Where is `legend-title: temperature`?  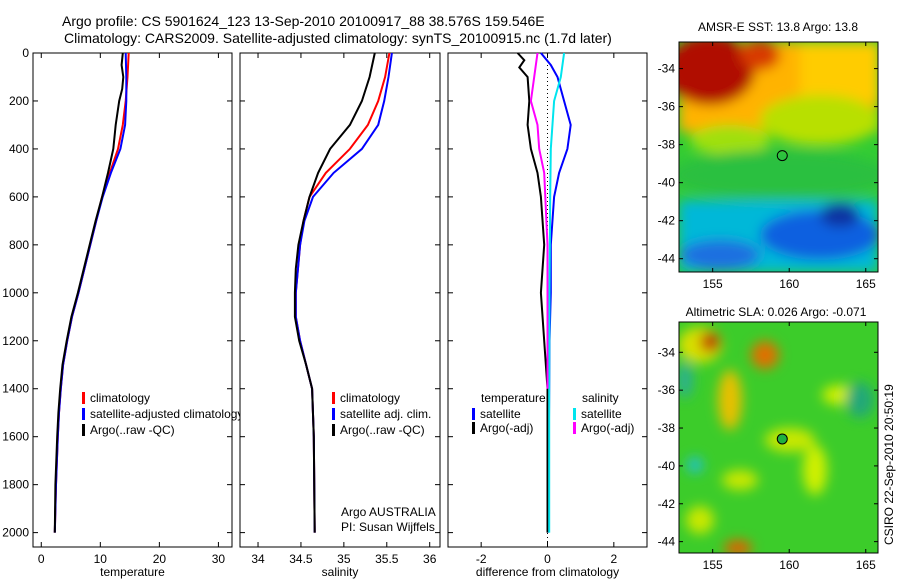
legend-title: temperature is located at coordinates (513, 398).